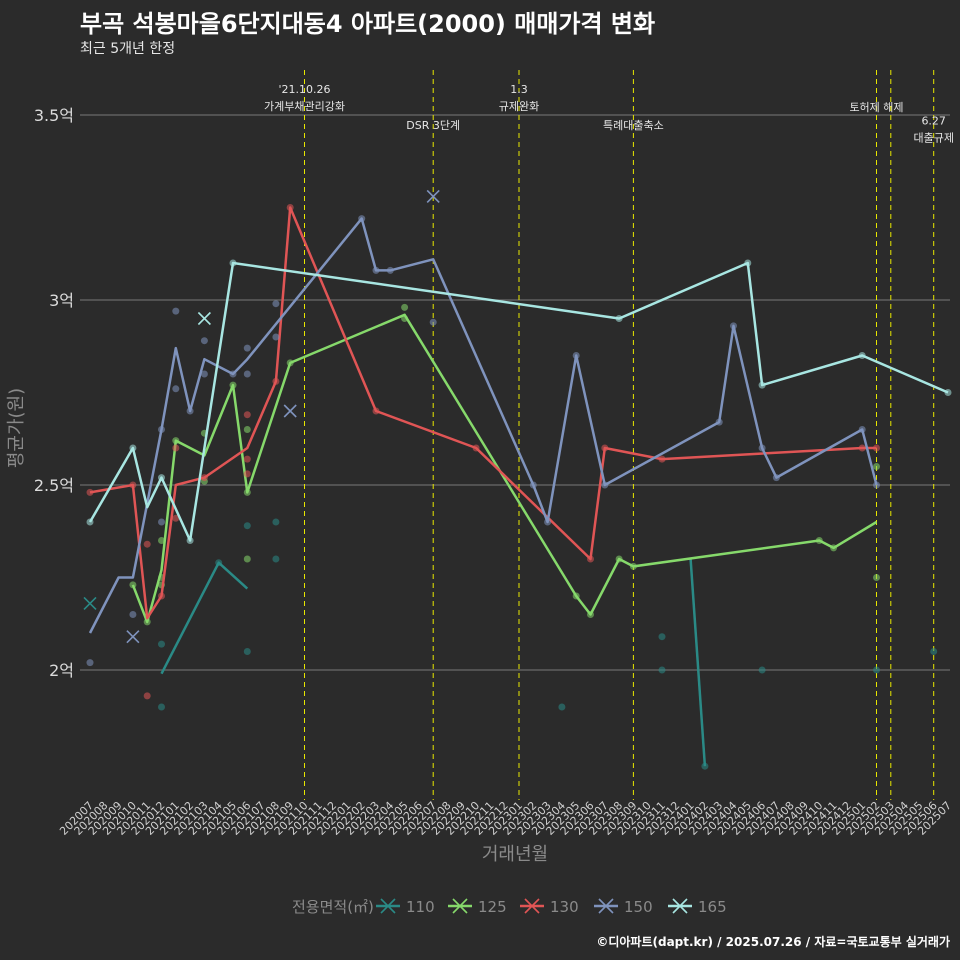  I want to click on y-axis-title: 평균가(원), so click(16, 428).